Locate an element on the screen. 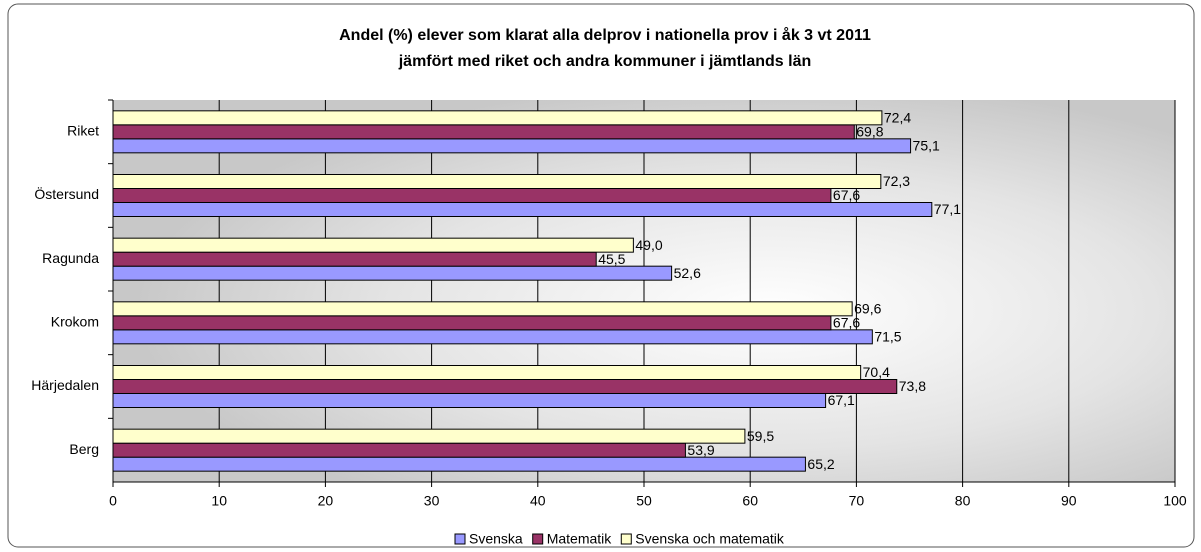  x-tick-label: 40 is located at coordinates (538, 501).